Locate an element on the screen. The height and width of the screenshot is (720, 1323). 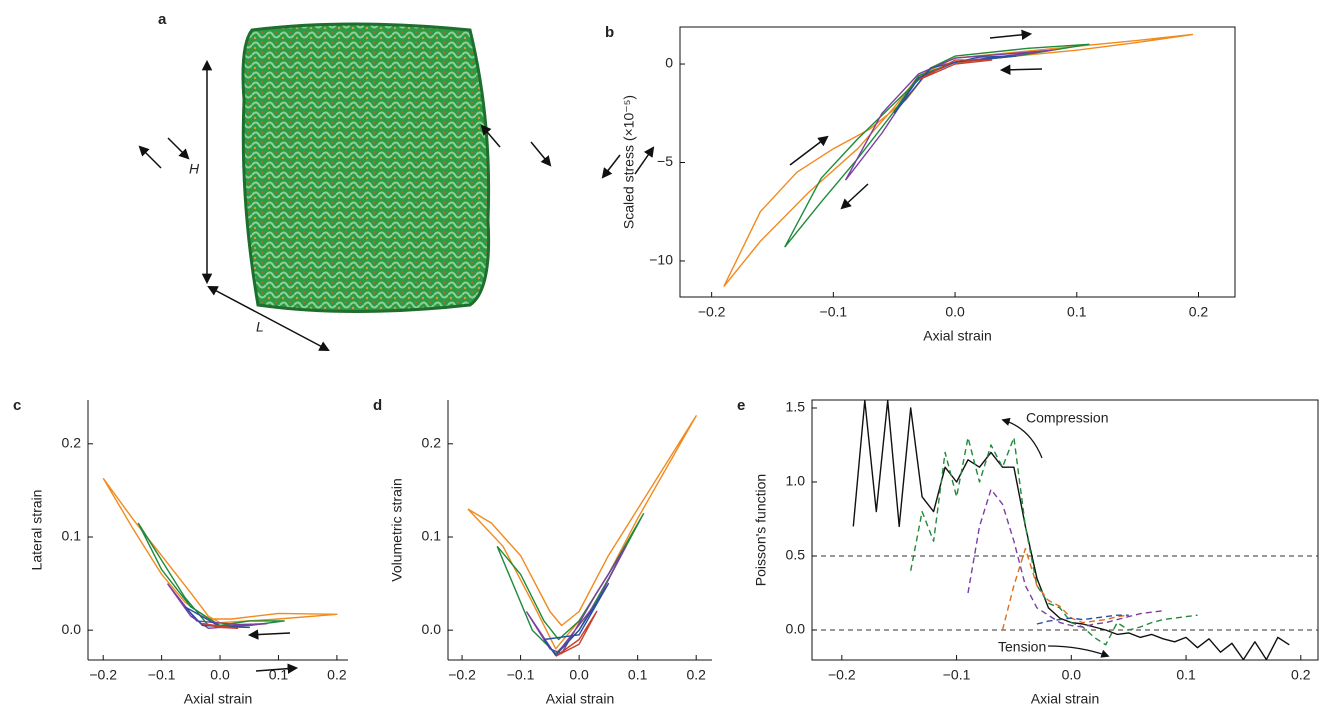
y-tick-label: 0.5 is located at coordinates (796, 555).